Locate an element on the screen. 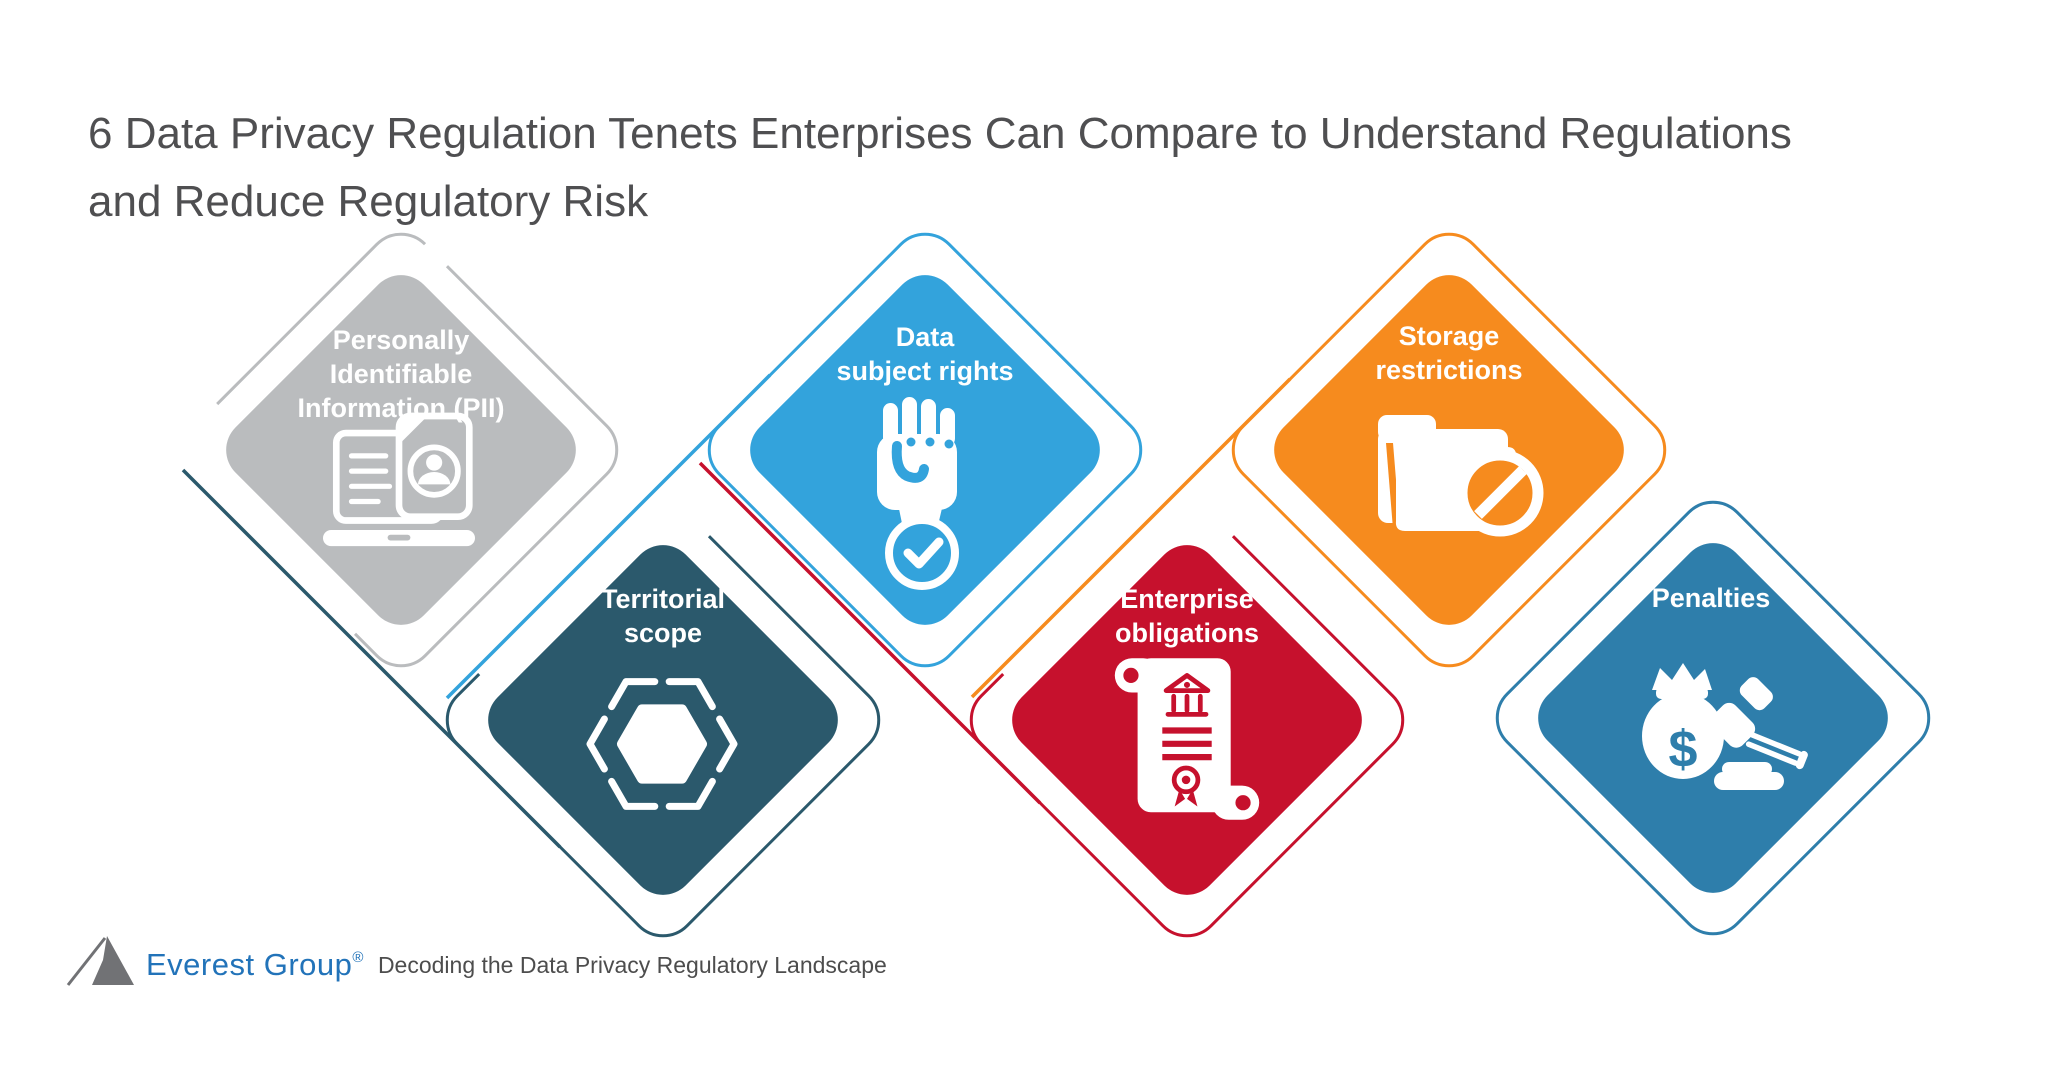 This screenshot has width=2048, height=1072. registered-mark: ® is located at coordinates (358, 957).